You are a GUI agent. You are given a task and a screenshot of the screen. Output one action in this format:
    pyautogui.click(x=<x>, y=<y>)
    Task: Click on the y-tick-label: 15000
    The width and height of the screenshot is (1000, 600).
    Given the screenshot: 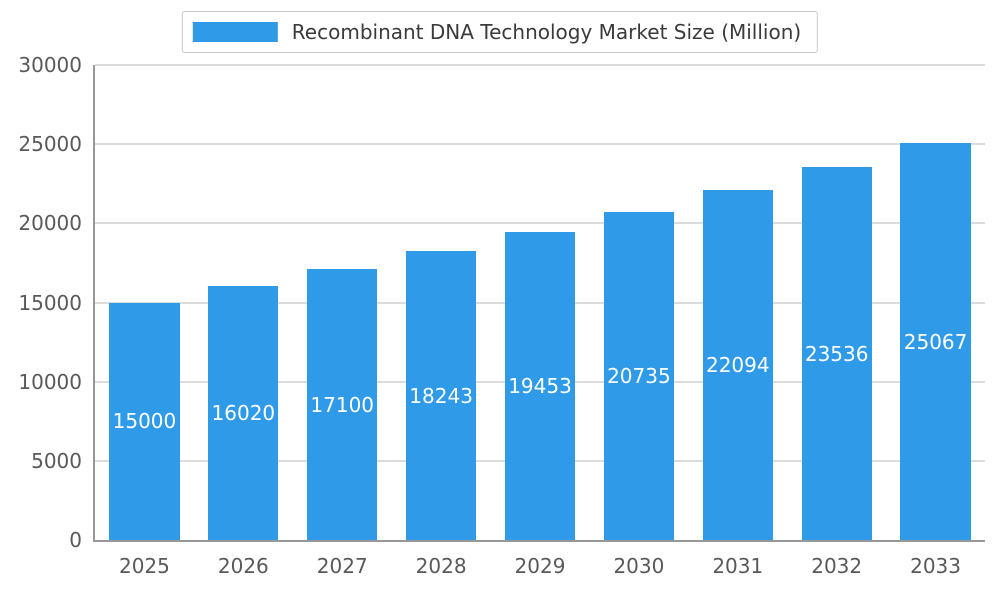 What is the action you would take?
    pyautogui.click(x=50, y=302)
    